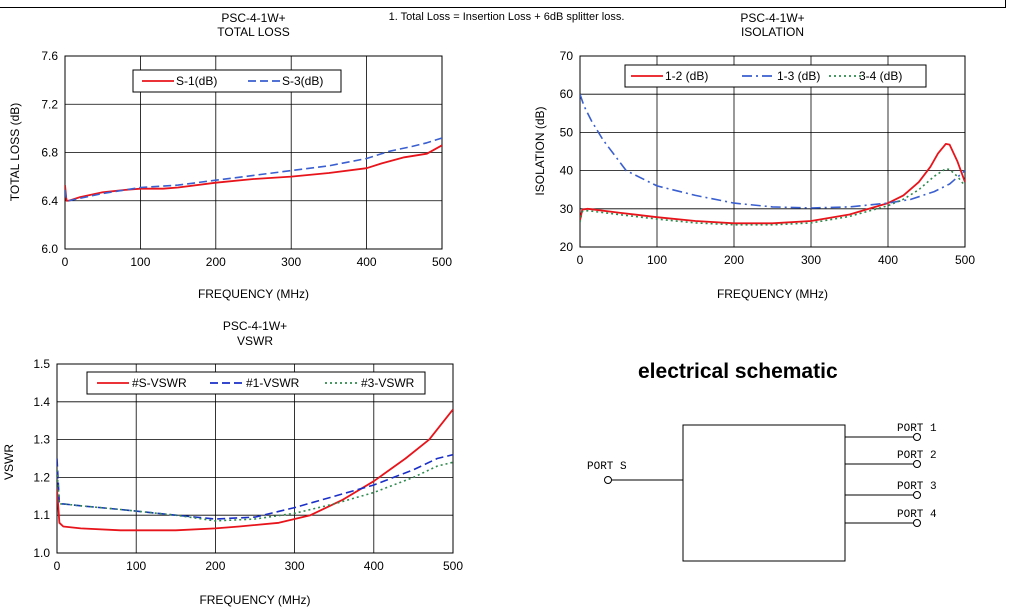 The image size is (1013, 607). I want to click on y-tick-label: 6.8, so click(49, 153).